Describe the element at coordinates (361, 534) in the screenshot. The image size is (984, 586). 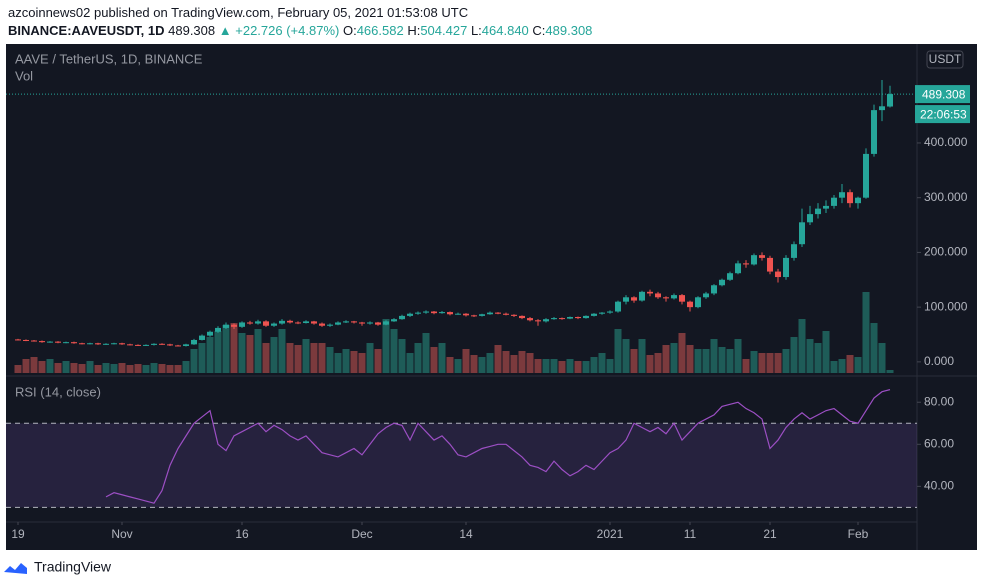
I see `x-tick-label: Dec` at that location.